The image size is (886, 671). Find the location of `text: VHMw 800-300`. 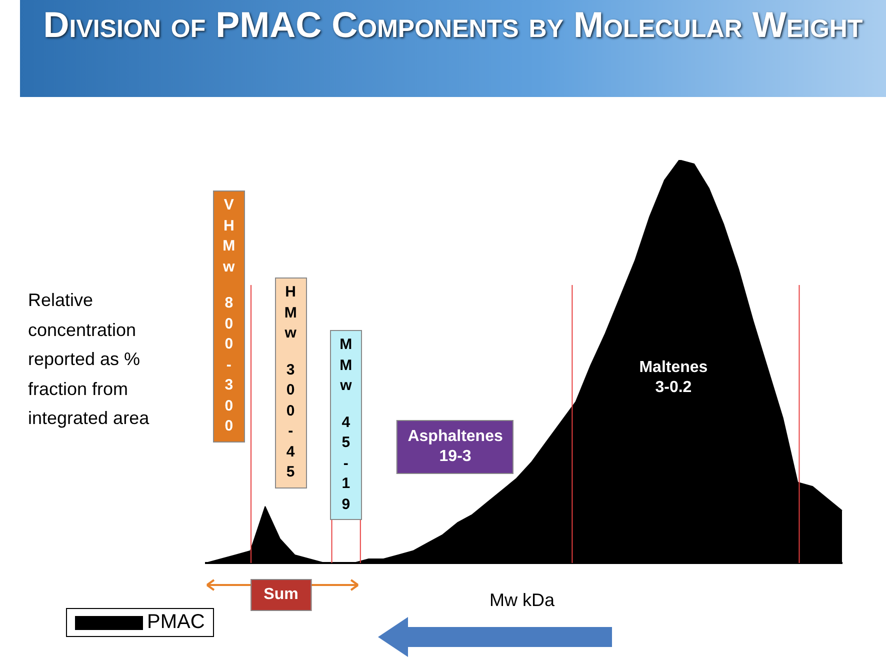

text: VHMw 800-300 is located at coordinates (229, 315).